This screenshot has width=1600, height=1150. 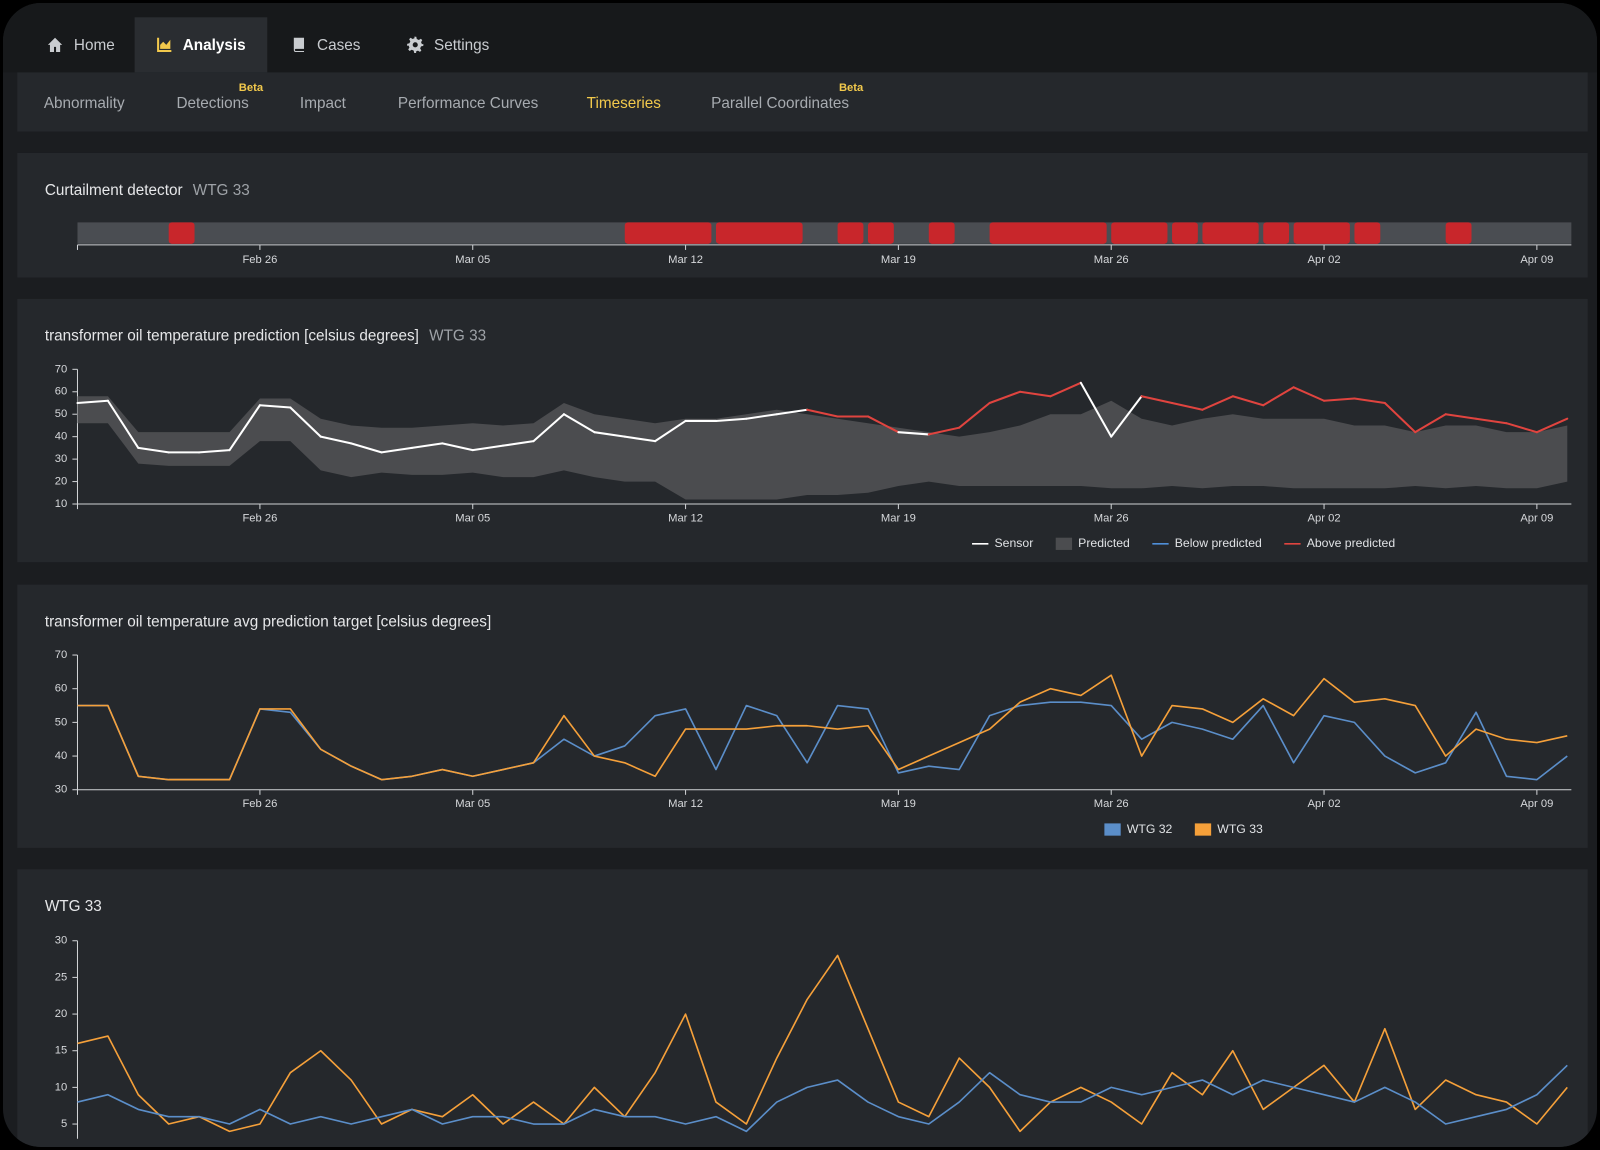 I want to click on x-tick-label: Apr 02, so click(x=1324, y=804).